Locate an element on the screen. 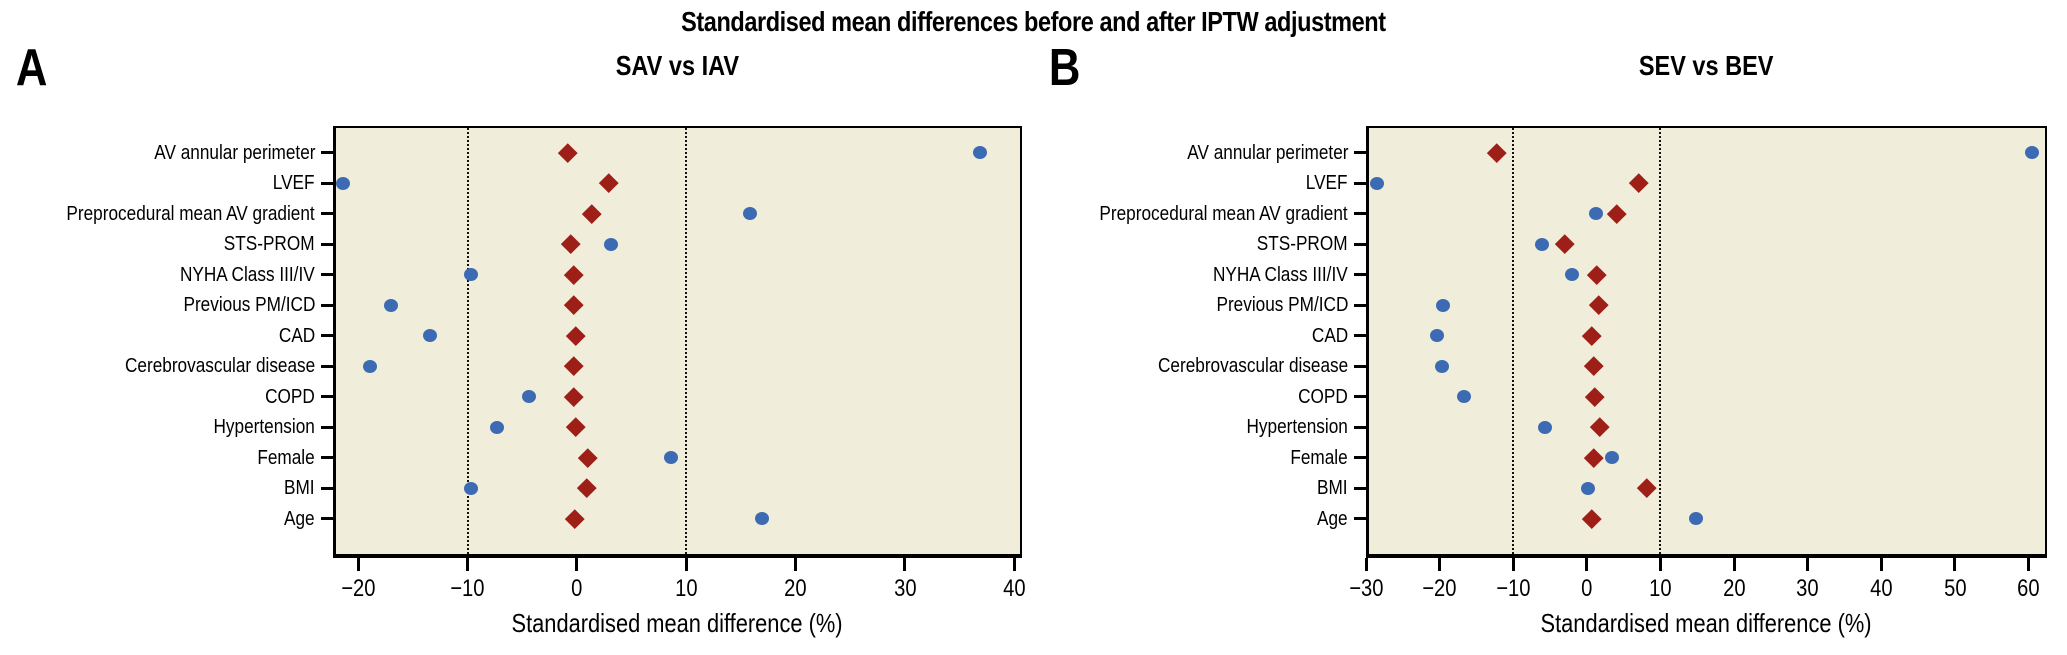 The height and width of the screenshot is (655, 2067). panel-b-title-text: SEV vs BEV is located at coordinates (1706, 65).